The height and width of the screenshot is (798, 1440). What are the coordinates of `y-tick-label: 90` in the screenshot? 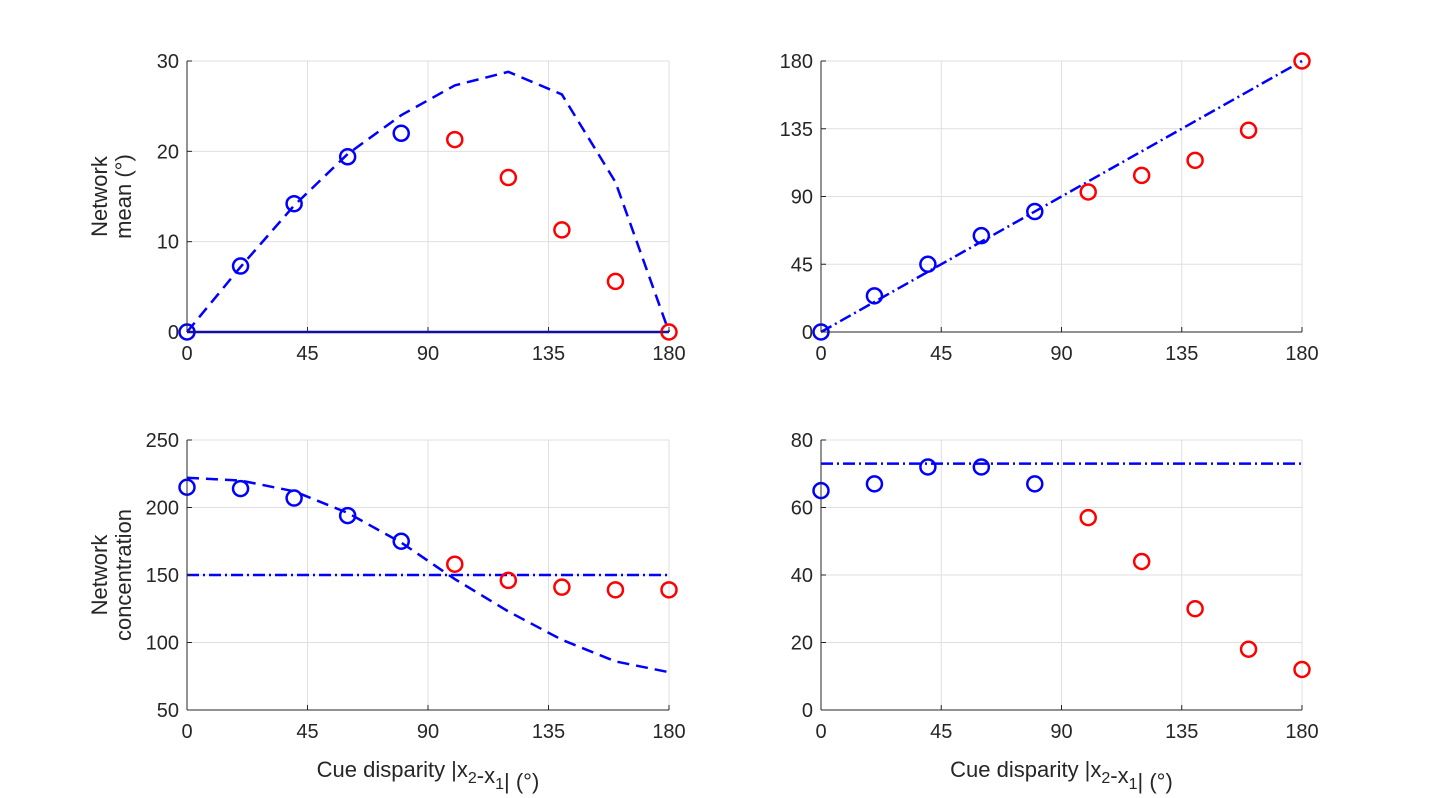 It's located at (802, 198).